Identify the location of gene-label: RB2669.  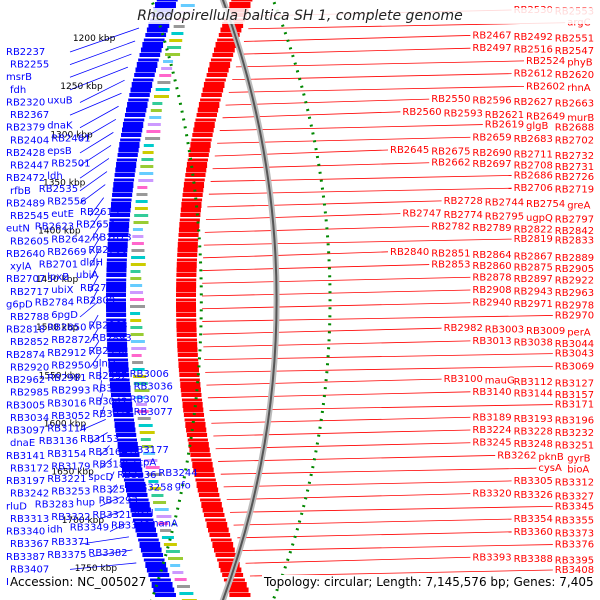
(66, 252).